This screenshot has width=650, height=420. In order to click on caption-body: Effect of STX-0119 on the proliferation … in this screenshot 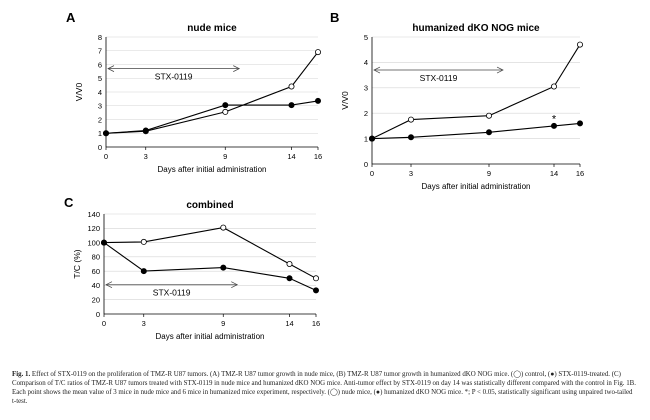, I will do `click(324, 388)`.